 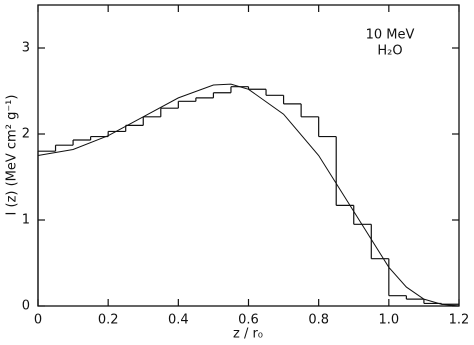 What do you see at coordinates (389, 51) in the screenshot?
I see `annotation: H₂O` at bounding box center [389, 51].